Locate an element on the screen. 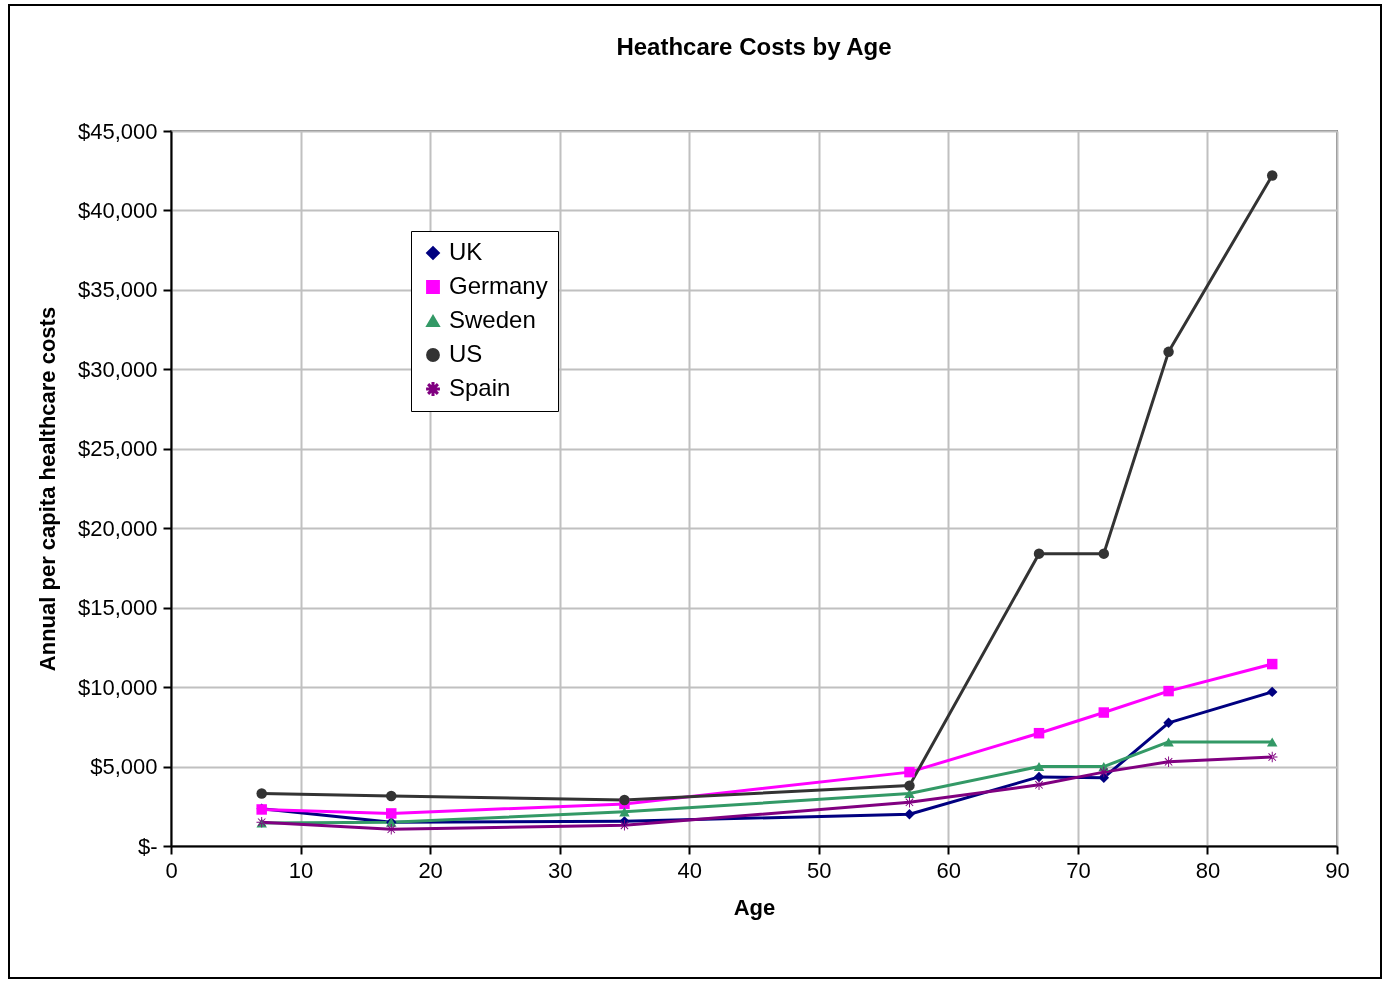 The image size is (1388, 987). y-tick-label: $5,000 is located at coordinates (124, 767).